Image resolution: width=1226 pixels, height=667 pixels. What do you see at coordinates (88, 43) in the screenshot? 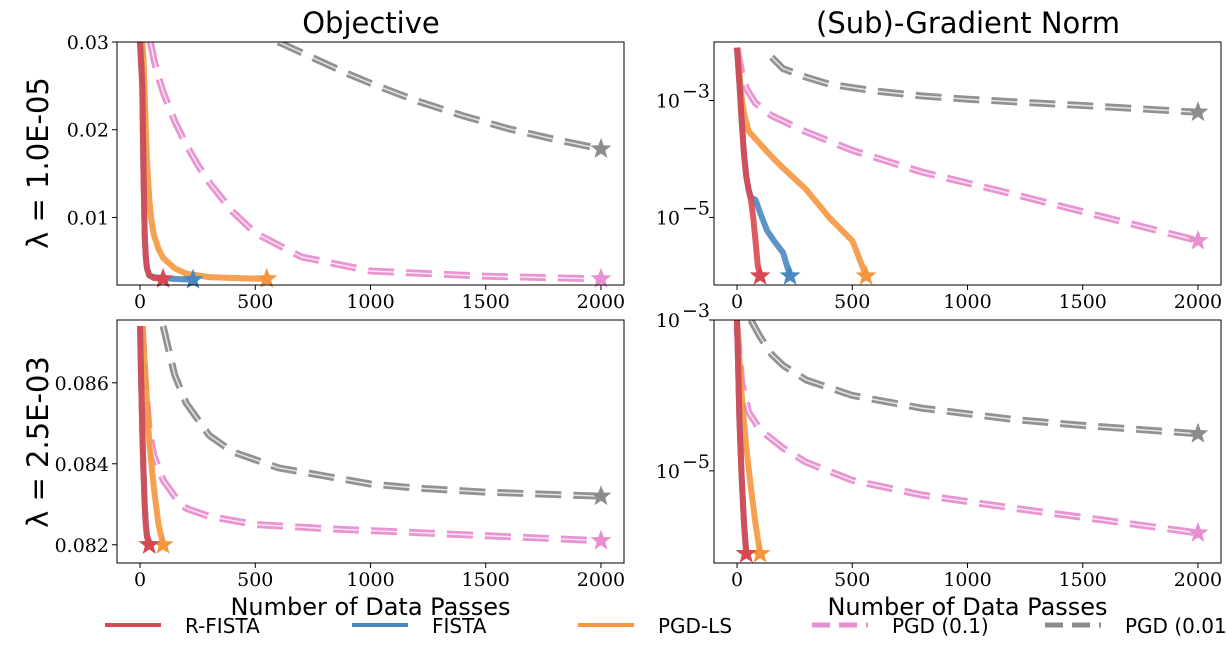
I see `y-tick-label: 0.03` at bounding box center [88, 43].